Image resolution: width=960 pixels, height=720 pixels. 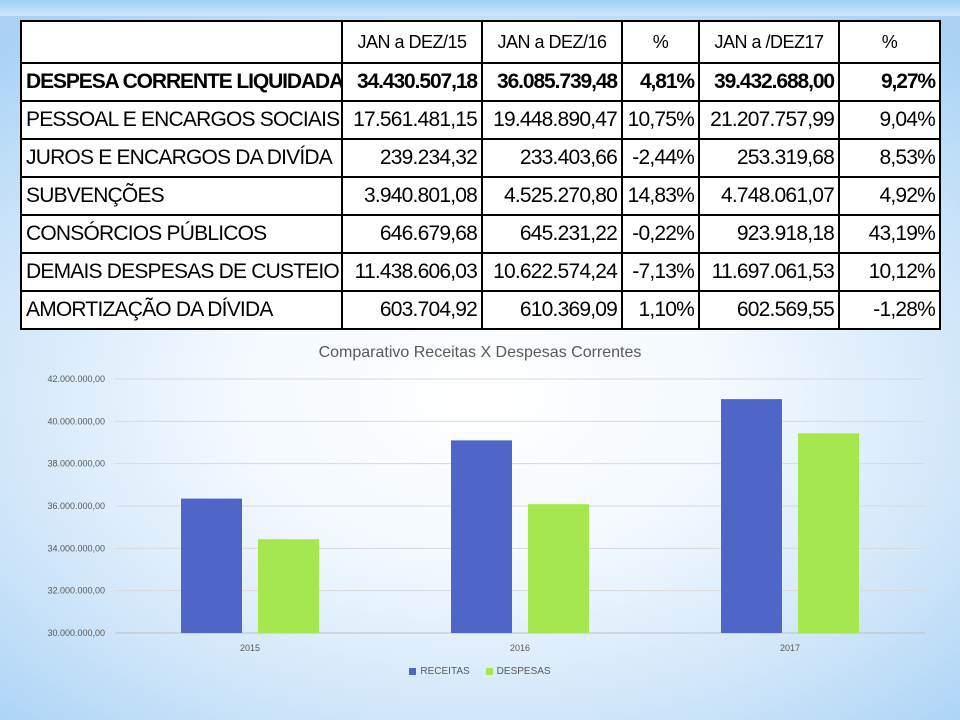 I want to click on y-tick-label: 30.000.000,00, so click(x=76, y=633).